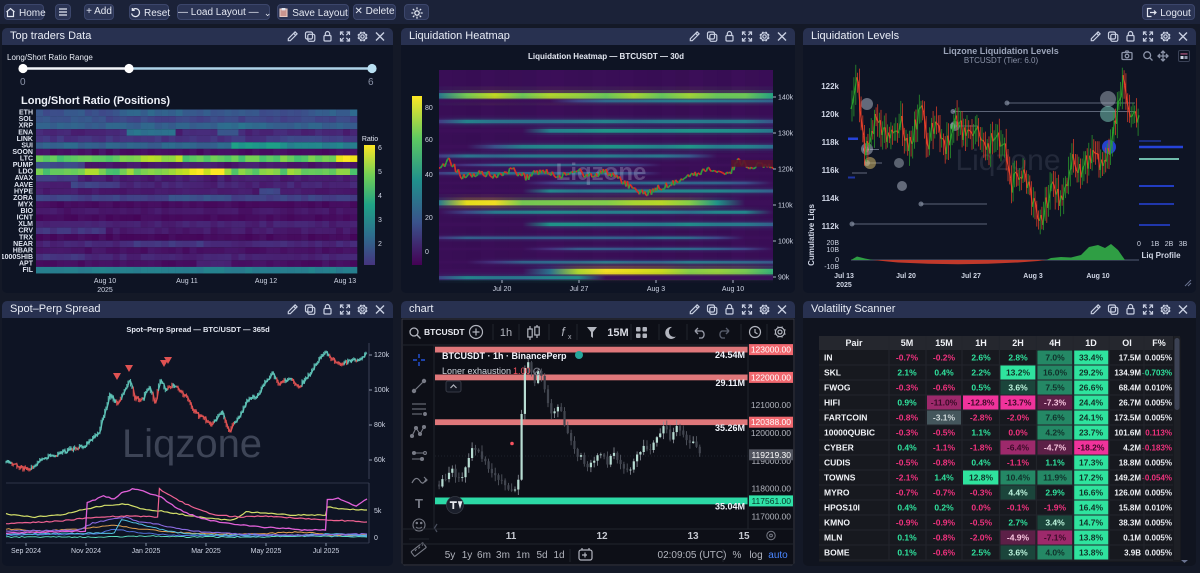 The image size is (1200, 573). I want to click on svg-text: 140k, so click(786, 98).